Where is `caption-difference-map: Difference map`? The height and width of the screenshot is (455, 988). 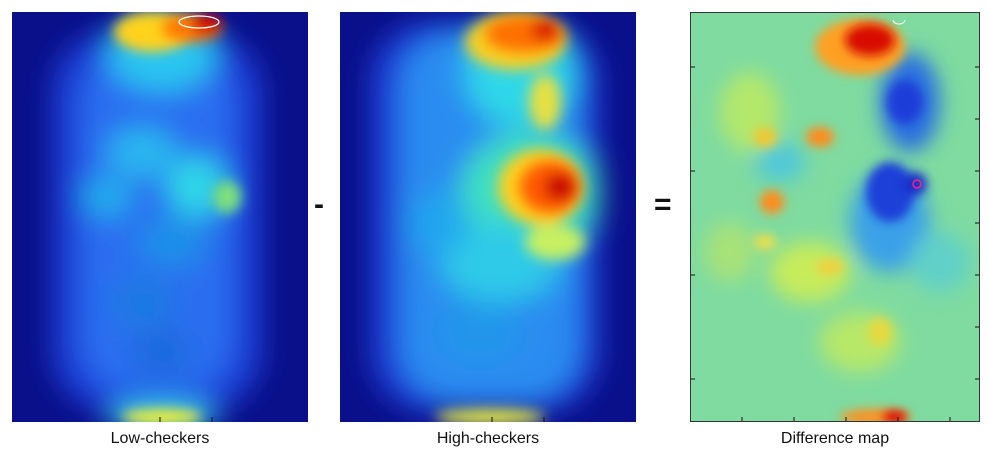 caption-difference-map: Difference map is located at coordinates (835, 438).